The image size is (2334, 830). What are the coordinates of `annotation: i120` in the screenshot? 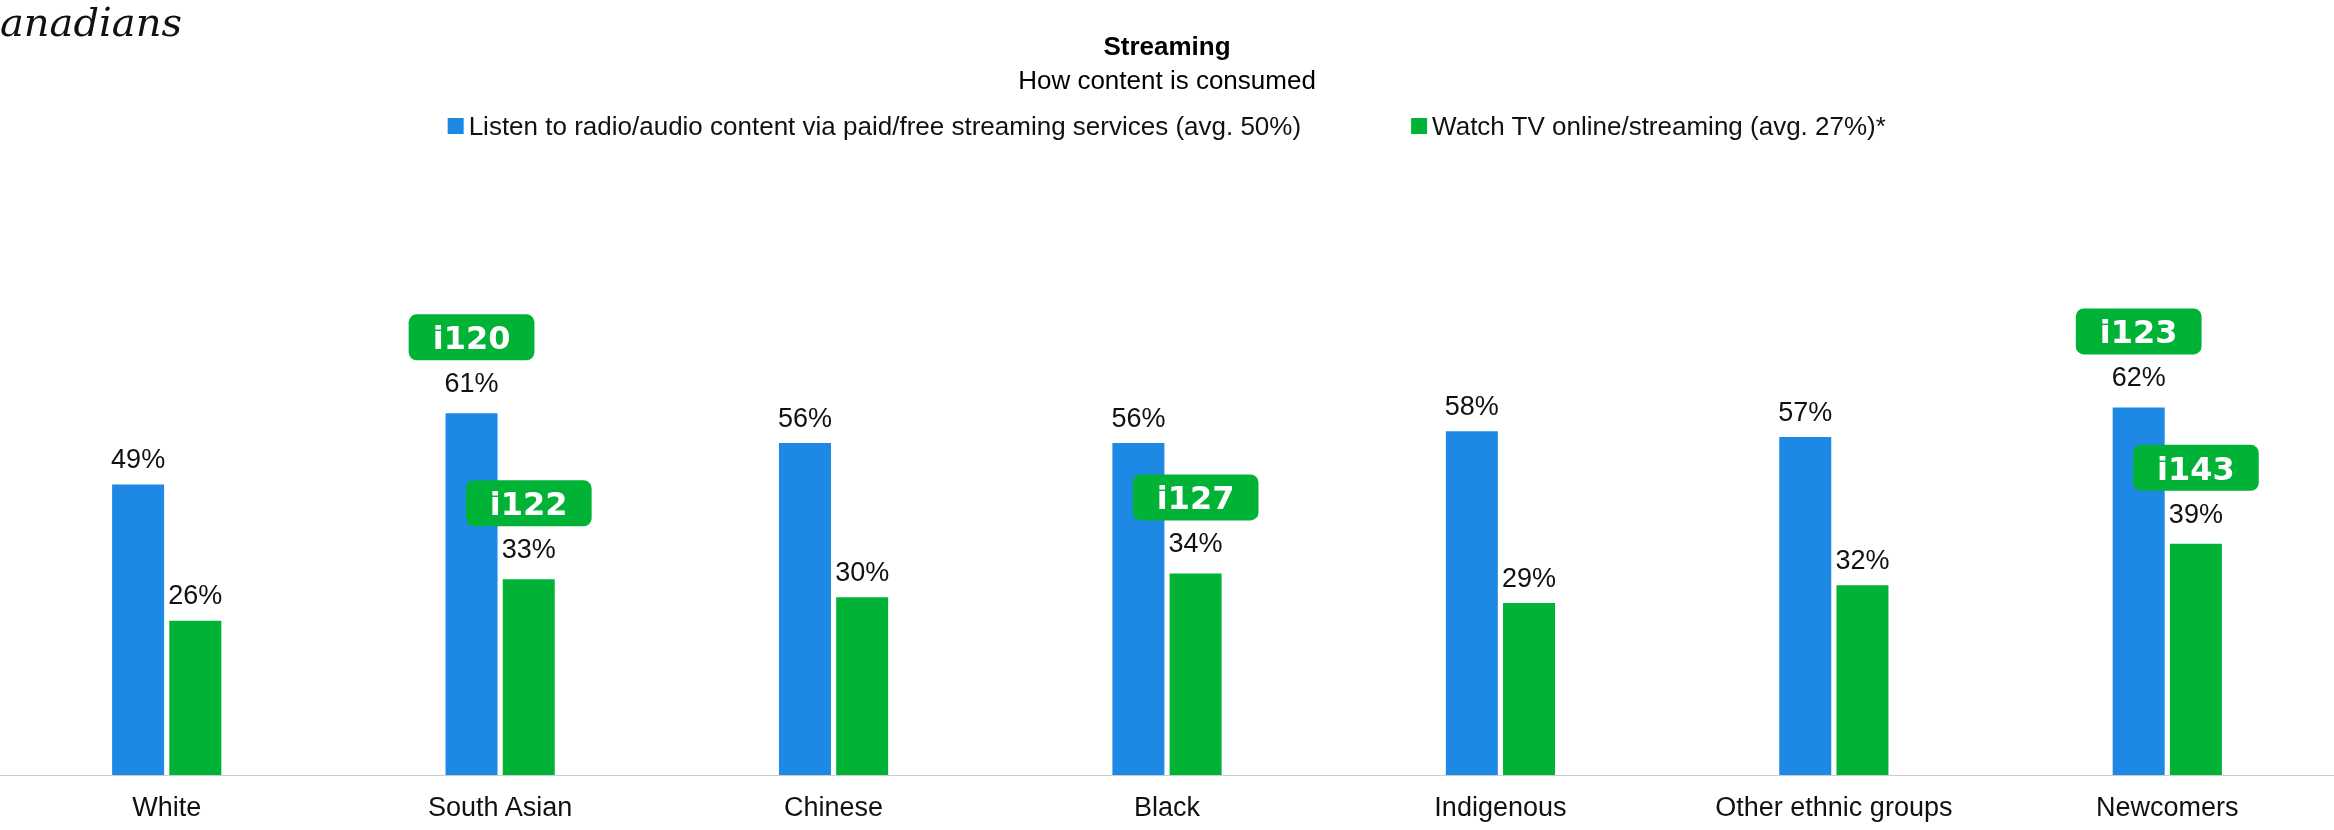 It's located at (471, 338).